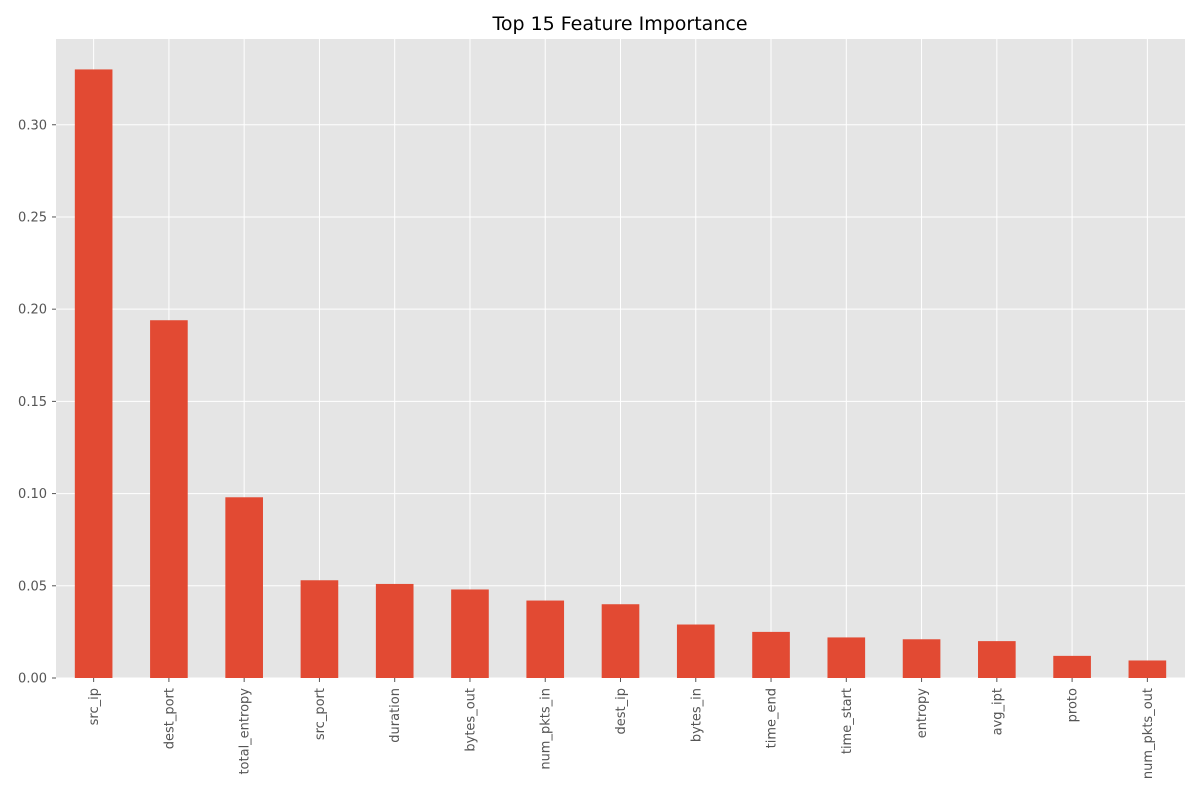  Describe the element at coordinates (620, 641) in the screenshot. I see `bar-dest-ip` at that location.